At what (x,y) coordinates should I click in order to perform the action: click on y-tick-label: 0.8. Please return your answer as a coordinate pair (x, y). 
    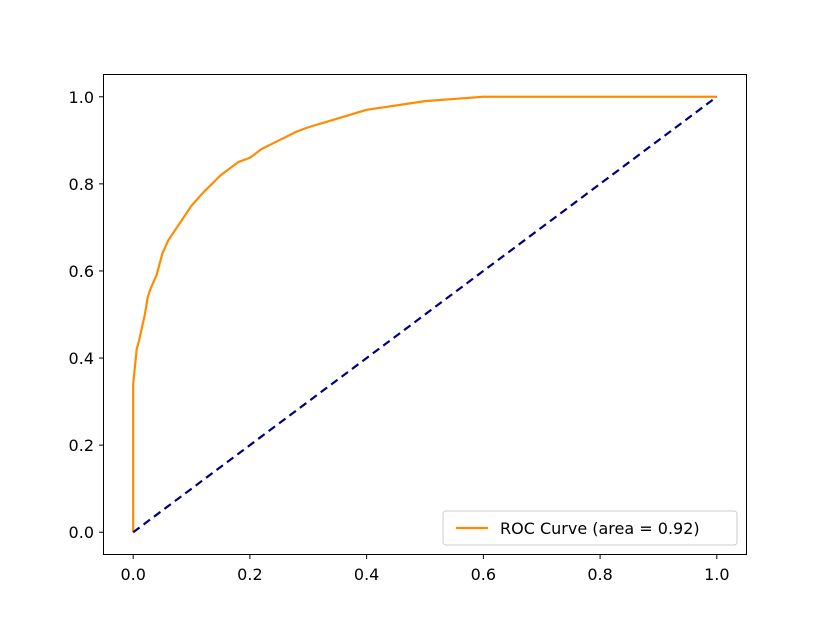
    Looking at the image, I should click on (81, 184).